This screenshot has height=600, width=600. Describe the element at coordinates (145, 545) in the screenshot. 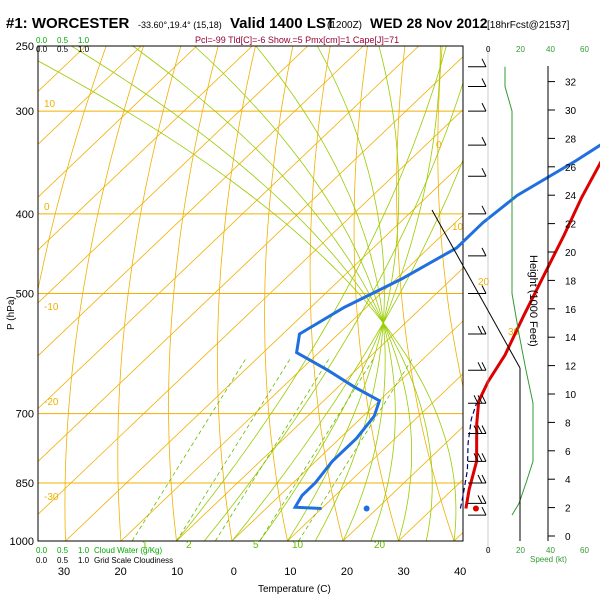

I see `curve-label: 1` at that location.